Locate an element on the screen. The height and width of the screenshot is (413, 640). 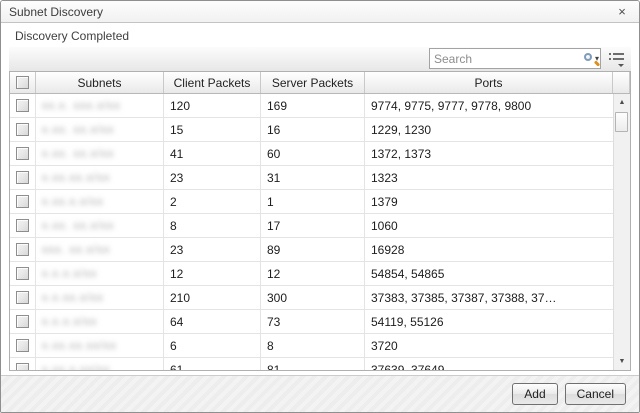
ports-cell: 37639, 37649 is located at coordinates (408, 366).